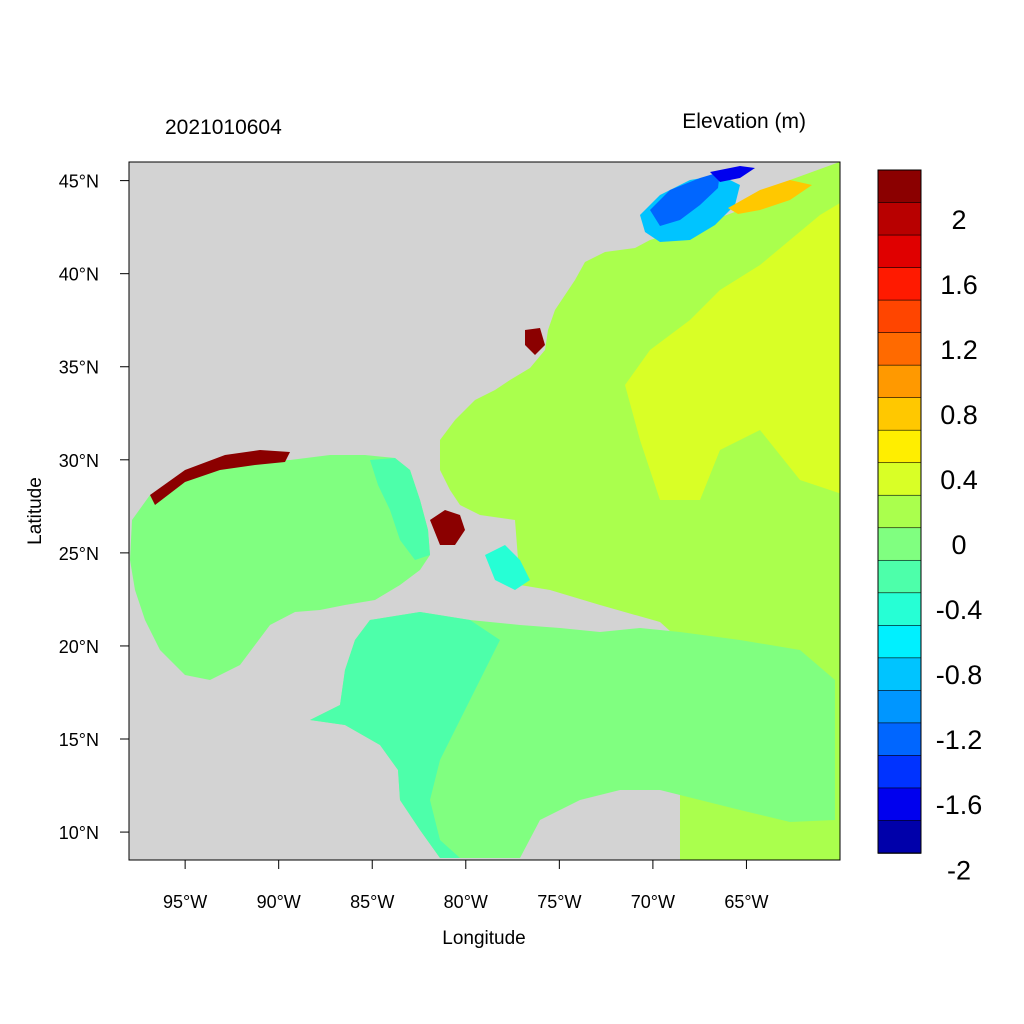 This screenshot has width=1024, height=1024. What do you see at coordinates (223, 127) in the screenshot?
I see `date-title: 2021010604` at bounding box center [223, 127].